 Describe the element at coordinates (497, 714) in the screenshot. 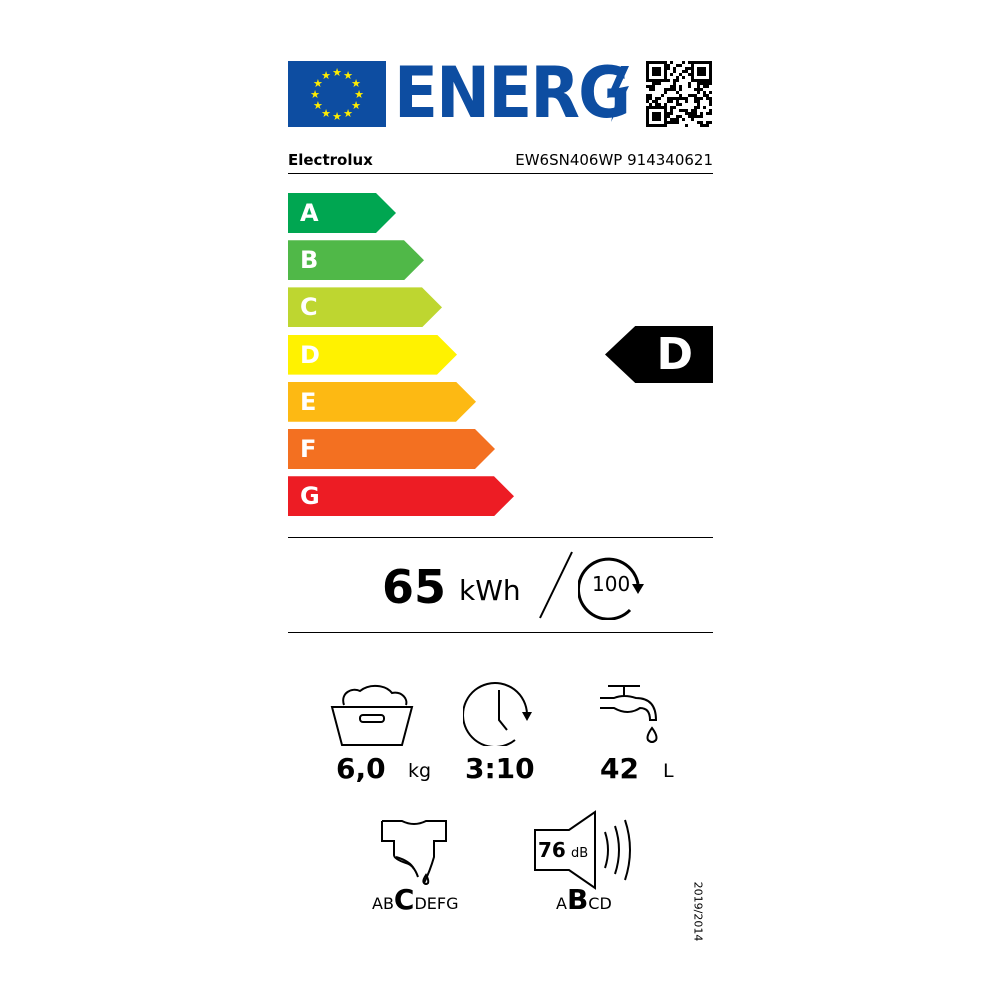

I see `duration-clock-icon` at that location.